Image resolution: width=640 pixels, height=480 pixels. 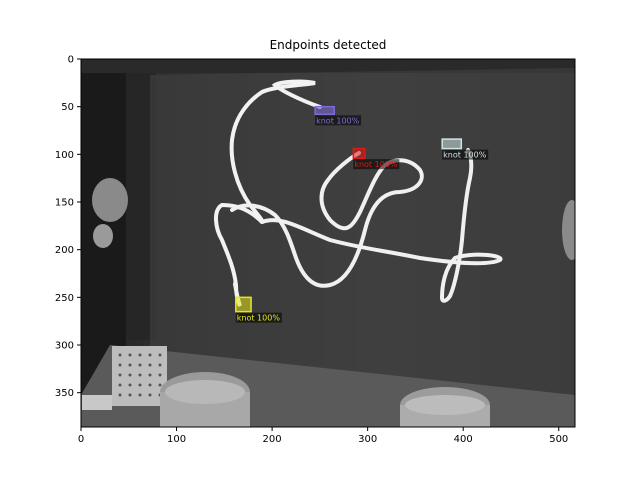 What do you see at coordinates (140, 375) in the screenshot?
I see `photo-pegboard-holes` at bounding box center [140, 375].